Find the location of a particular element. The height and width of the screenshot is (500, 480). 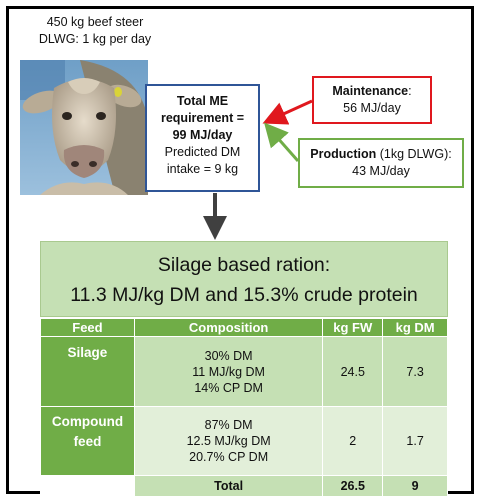

total-row: Total 26.5 9 is located at coordinates (244, 486).